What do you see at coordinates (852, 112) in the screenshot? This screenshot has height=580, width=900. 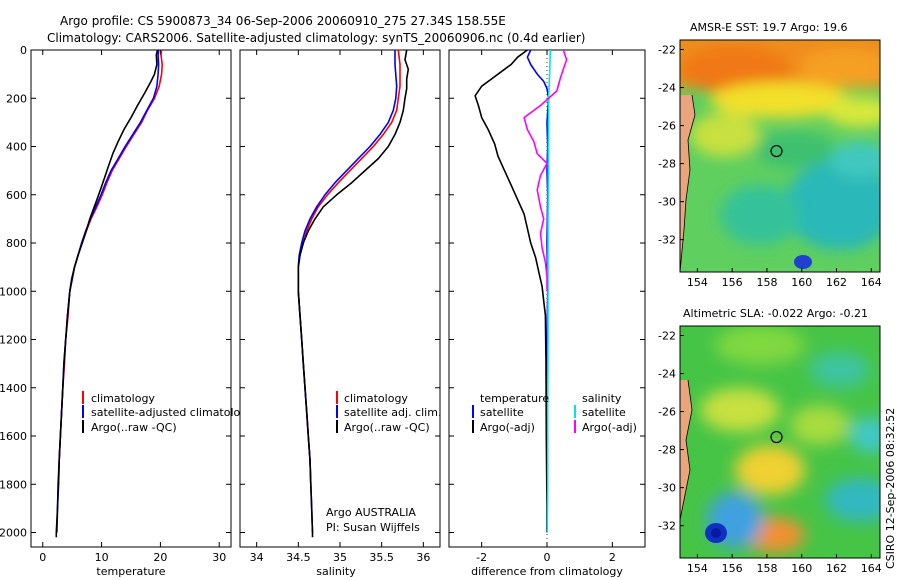 I see `sst-yellow-east` at bounding box center [852, 112].